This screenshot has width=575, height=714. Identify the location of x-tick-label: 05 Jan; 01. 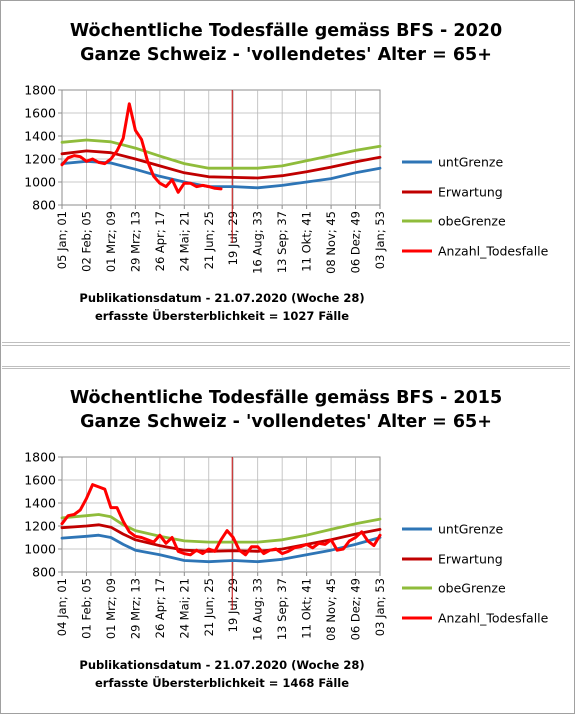
(62, 240).